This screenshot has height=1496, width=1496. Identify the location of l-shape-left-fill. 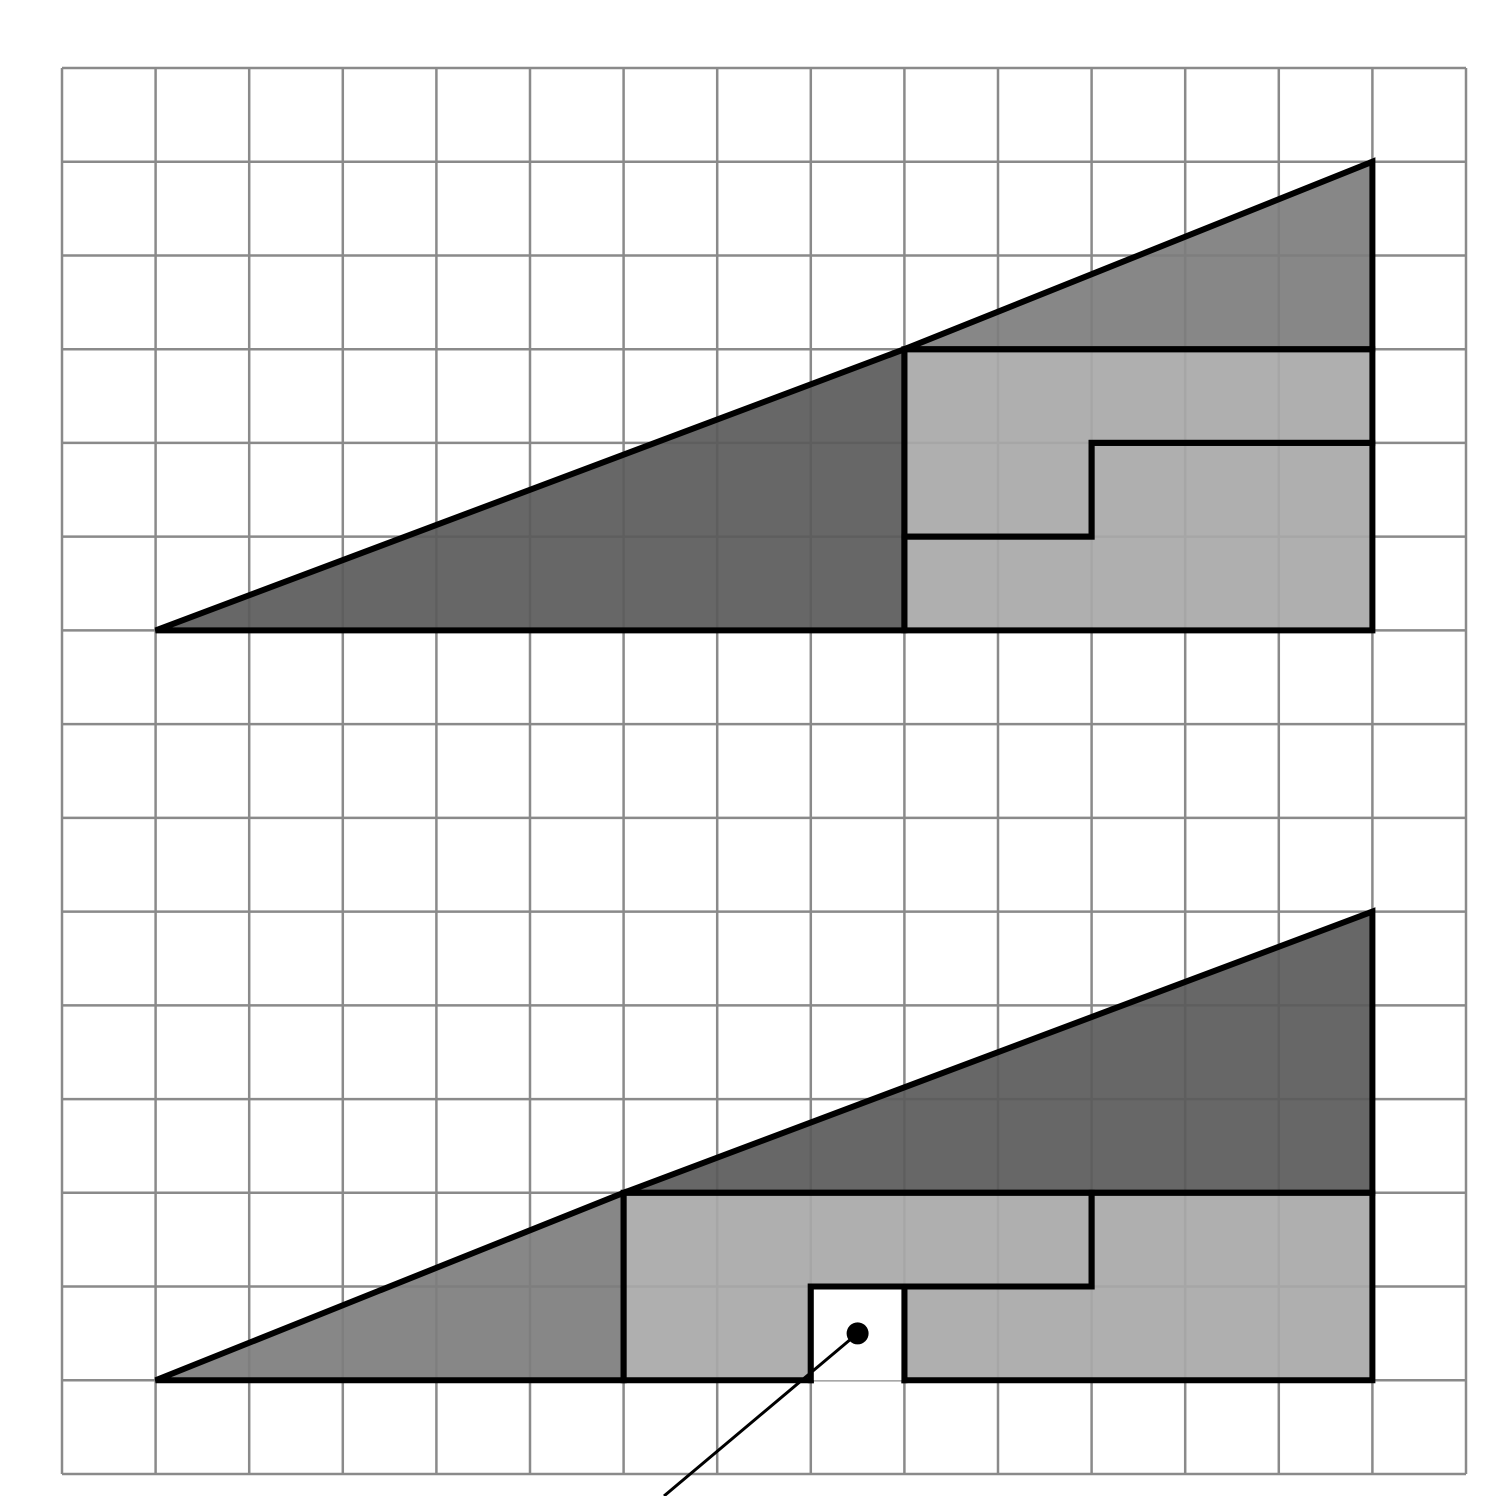
(857, 1286).